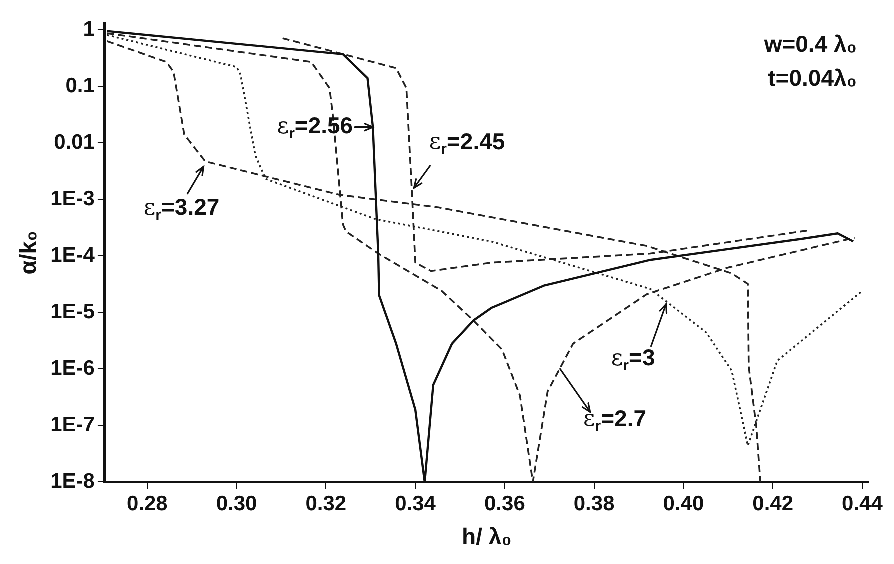 This screenshot has height=564, width=894. What do you see at coordinates (72, 368) in the screenshot?
I see `y-tick-label: 1E-6` at bounding box center [72, 368].